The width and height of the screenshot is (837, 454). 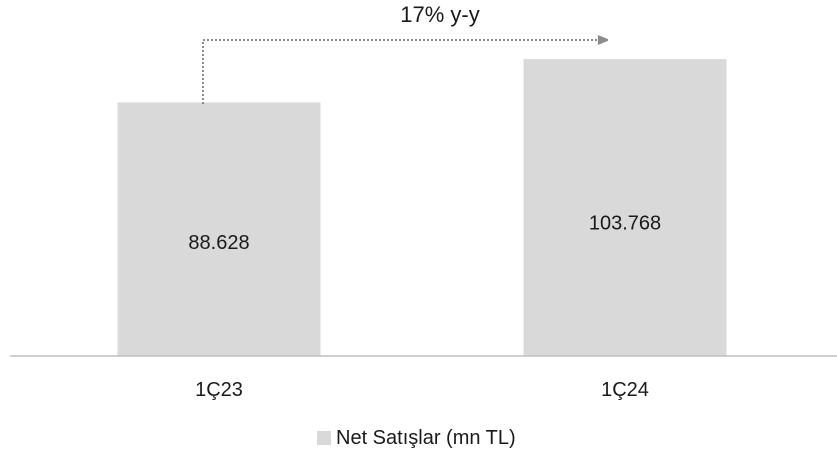 I want to click on legend-label: Net Satışlar (mn TL), so click(x=426, y=438).